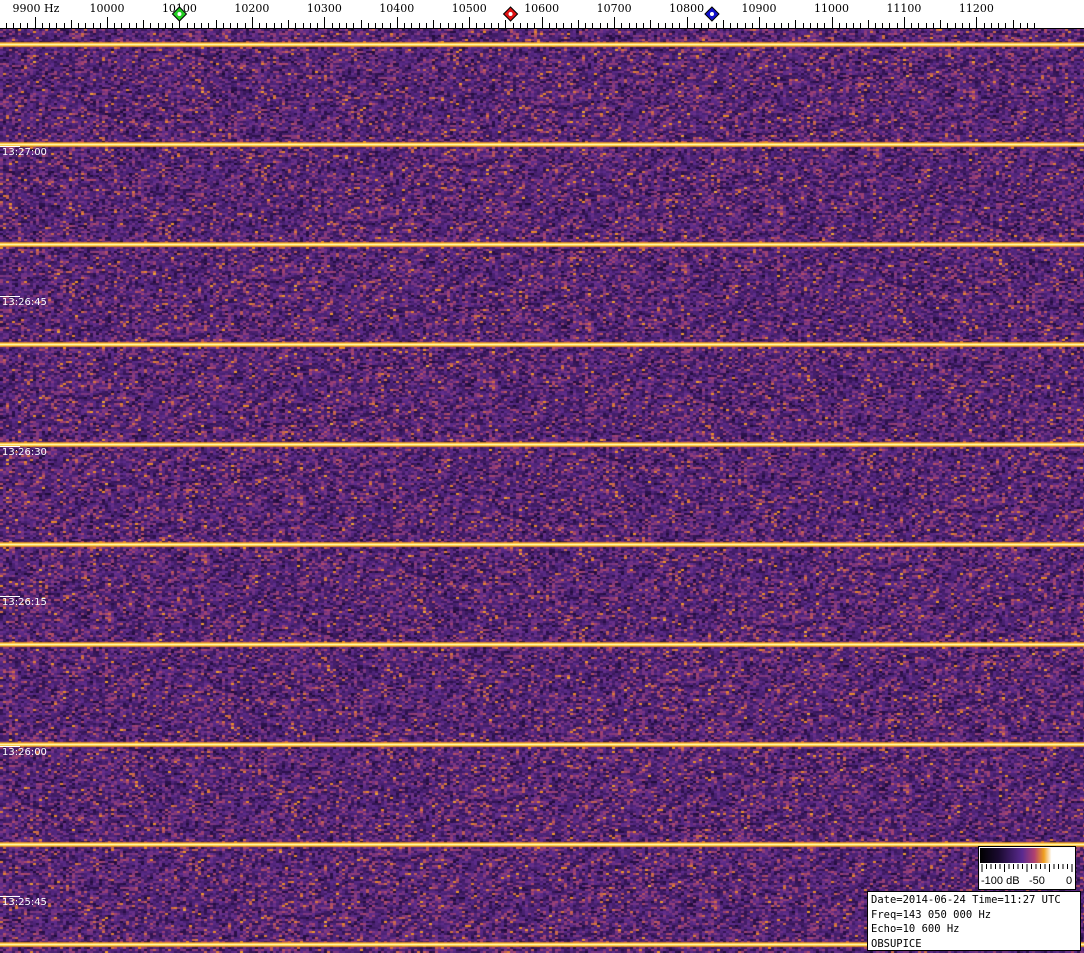  What do you see at coordinates (396, 8) in the screenshot?
I see `axis-tick-label: 10400` at bounding box center [396, 8].